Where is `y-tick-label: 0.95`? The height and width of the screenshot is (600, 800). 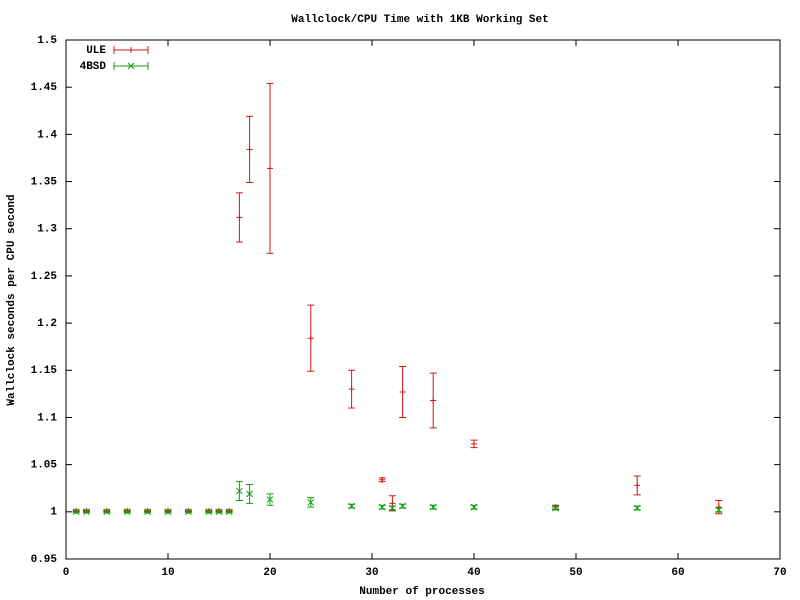 y-tick-label: 0.95 is located at coordinates (44, 560).